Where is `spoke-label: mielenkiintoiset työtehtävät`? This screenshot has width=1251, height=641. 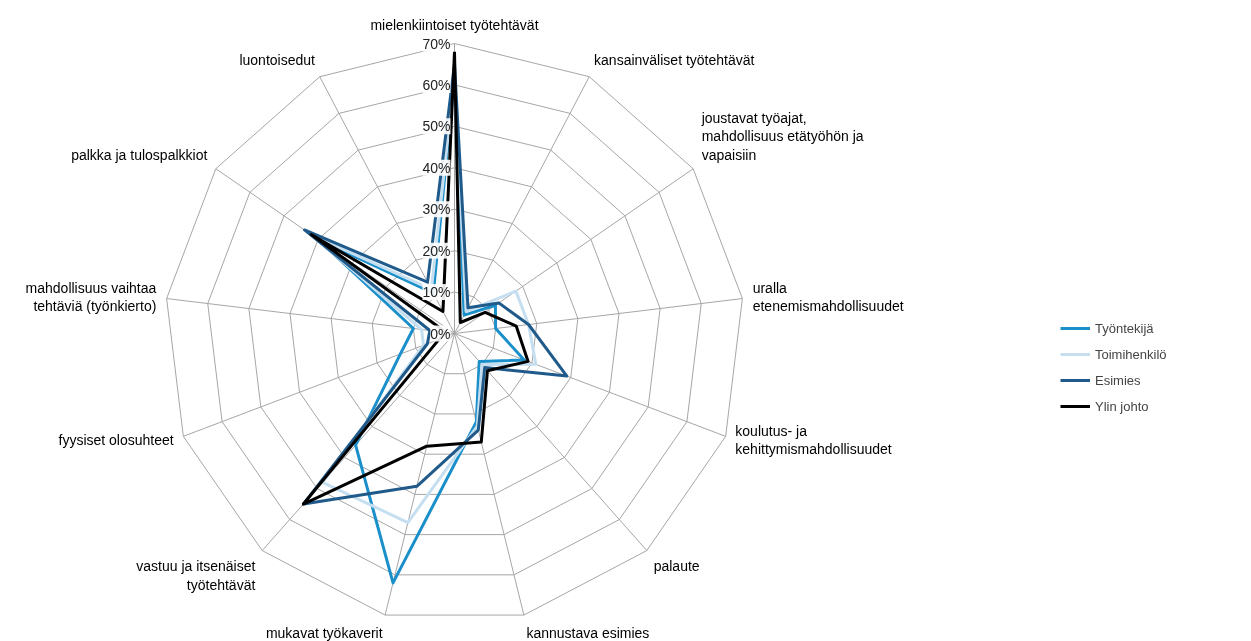
spoke-label: mielenkiintoiset työtehtävät is located at coordinates (454, 25).